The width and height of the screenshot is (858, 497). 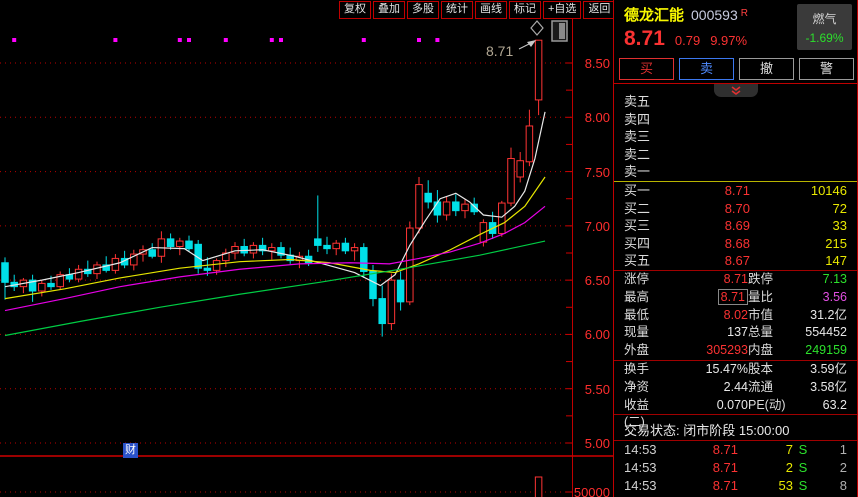 I want to click on ask-row-4: 卖四, so click(x=637, y=119).